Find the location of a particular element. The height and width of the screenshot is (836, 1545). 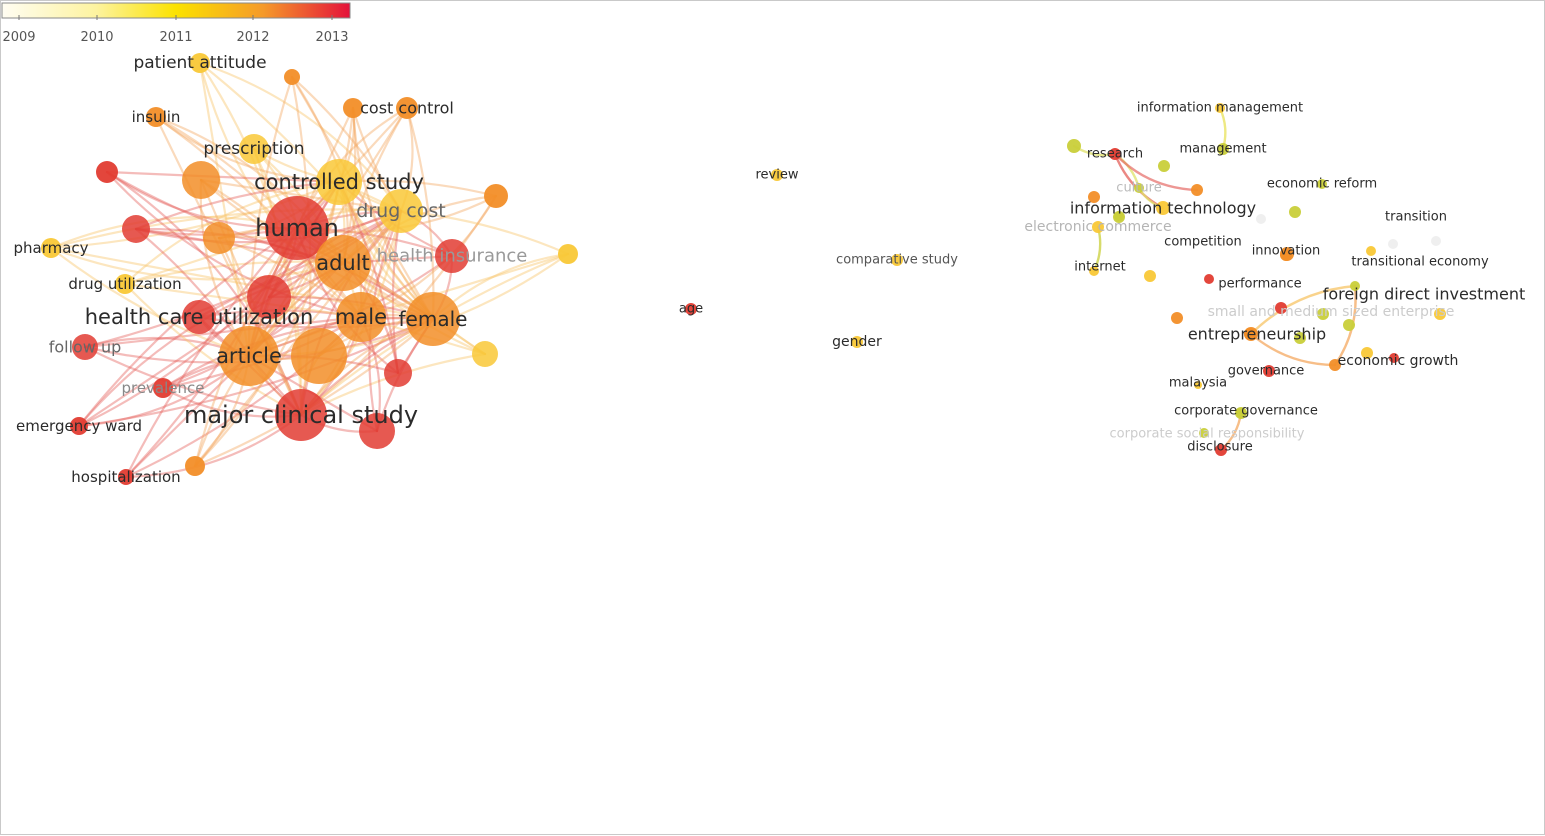

label-performance: performance is located at coordinates (1259, 284).